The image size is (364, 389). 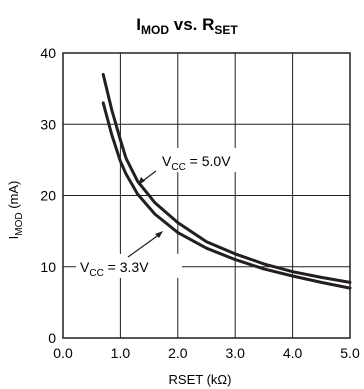 I want to click on x-tick-label: 1.0, so click(x=121, y=353).